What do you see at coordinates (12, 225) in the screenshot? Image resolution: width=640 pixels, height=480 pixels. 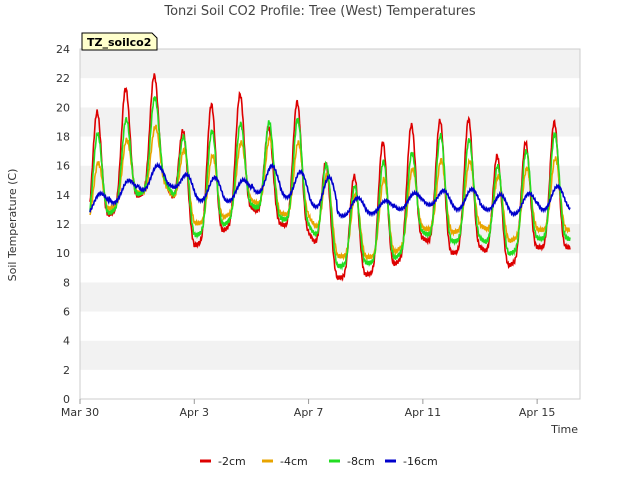 I see `y-axis-label: Soil Temperature (C)` at bounding box center [12, 225].